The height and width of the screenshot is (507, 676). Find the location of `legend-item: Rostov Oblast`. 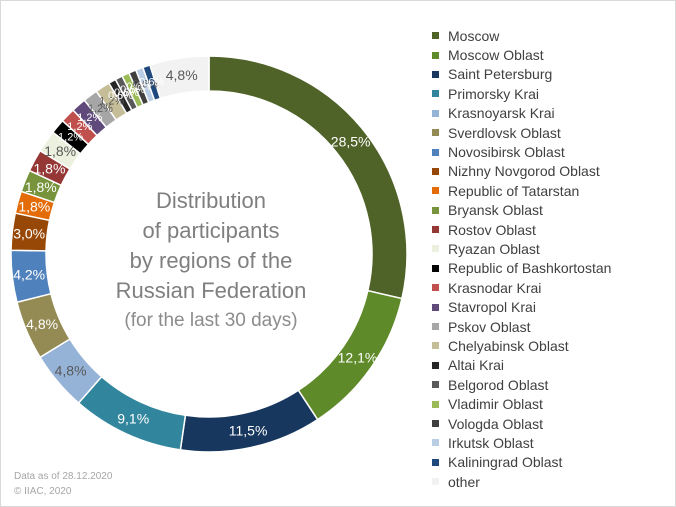

legend-item: Rostov Oblast is located at coordinates (552, 229).